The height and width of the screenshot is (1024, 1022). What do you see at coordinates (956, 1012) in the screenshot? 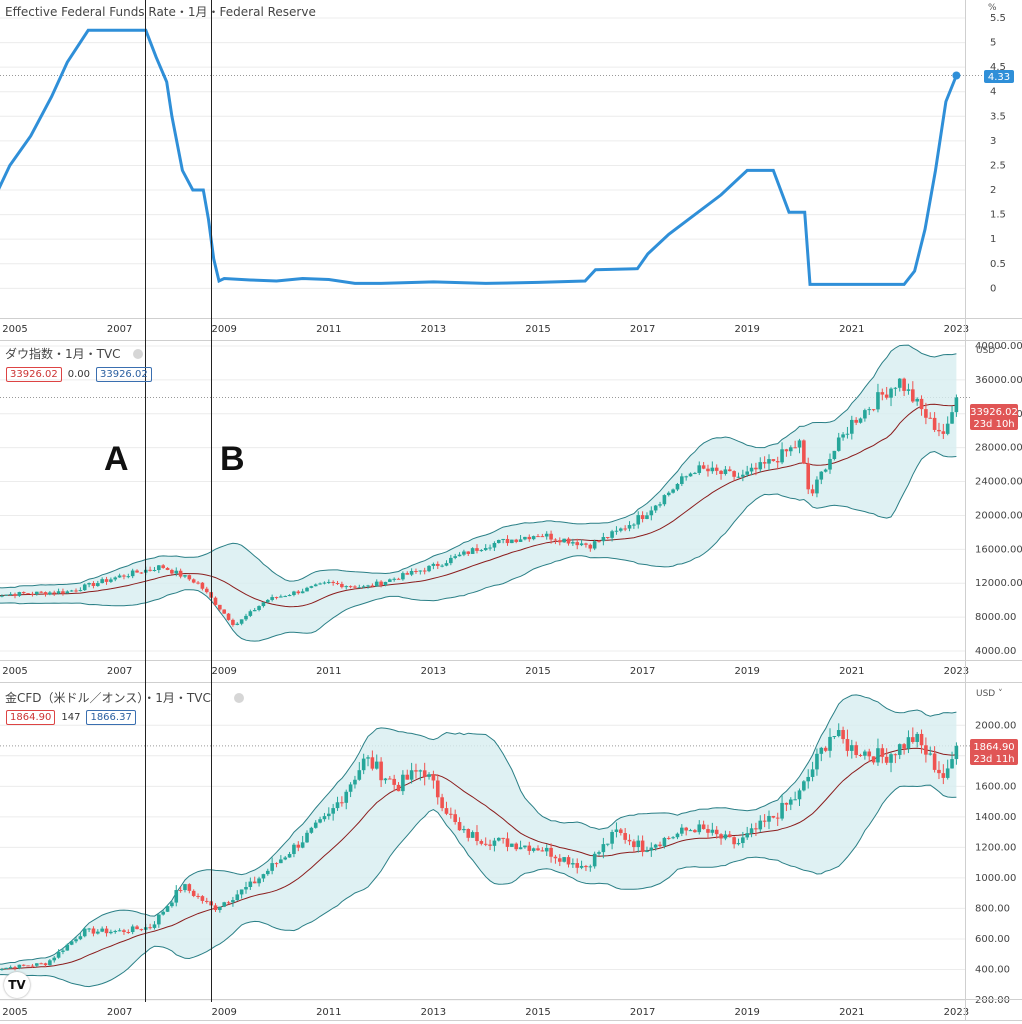
I see `x-tick-label: 2023` at bounding box center [956, 1012].